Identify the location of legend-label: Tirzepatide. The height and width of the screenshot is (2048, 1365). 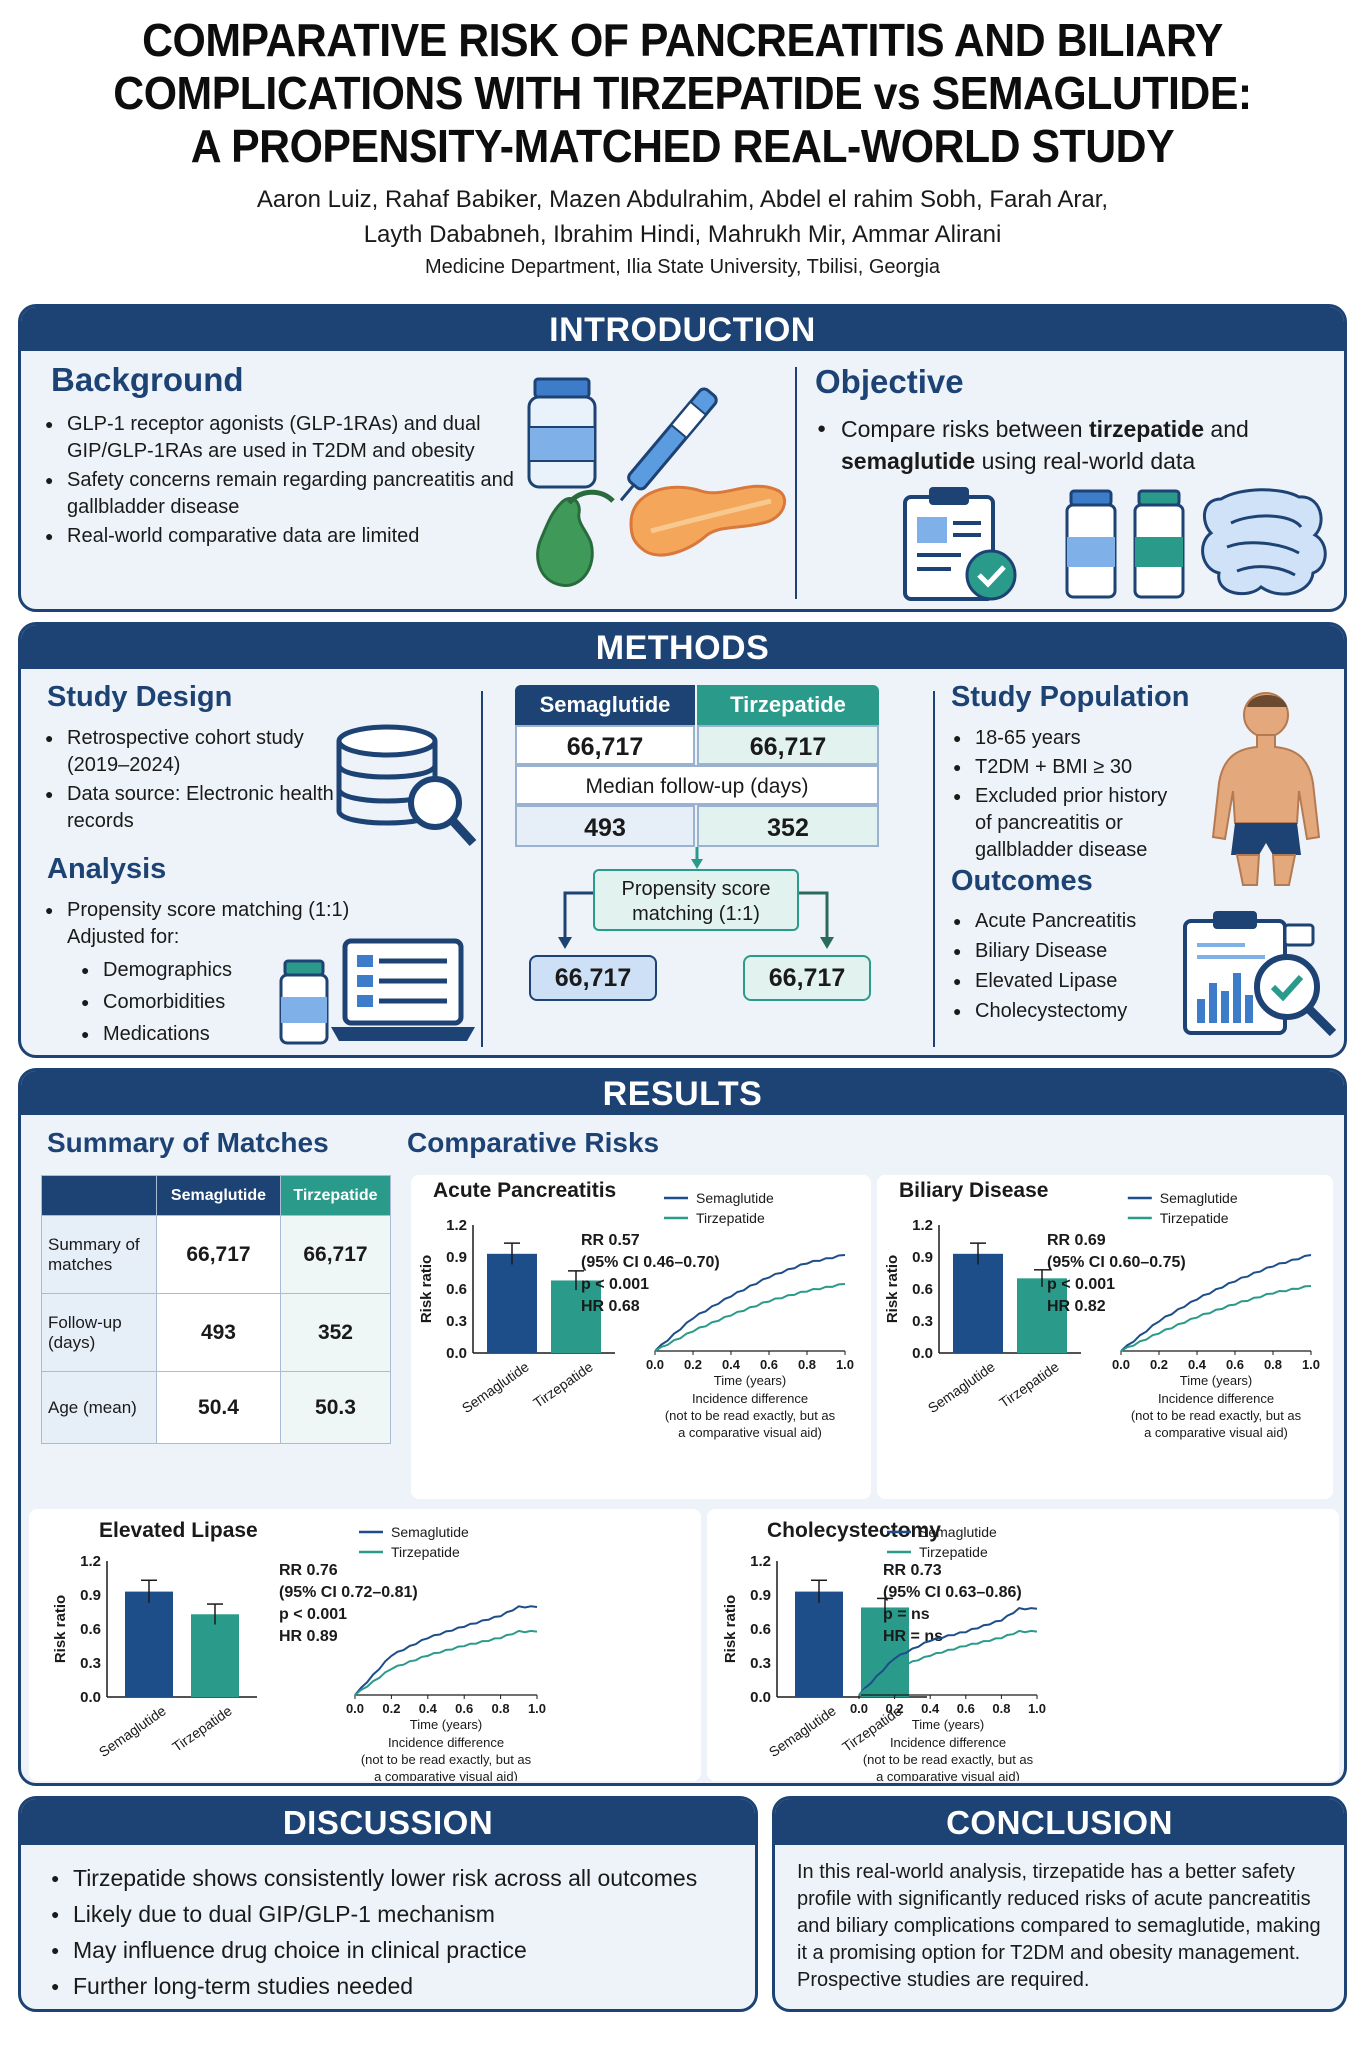
(425, 1552).